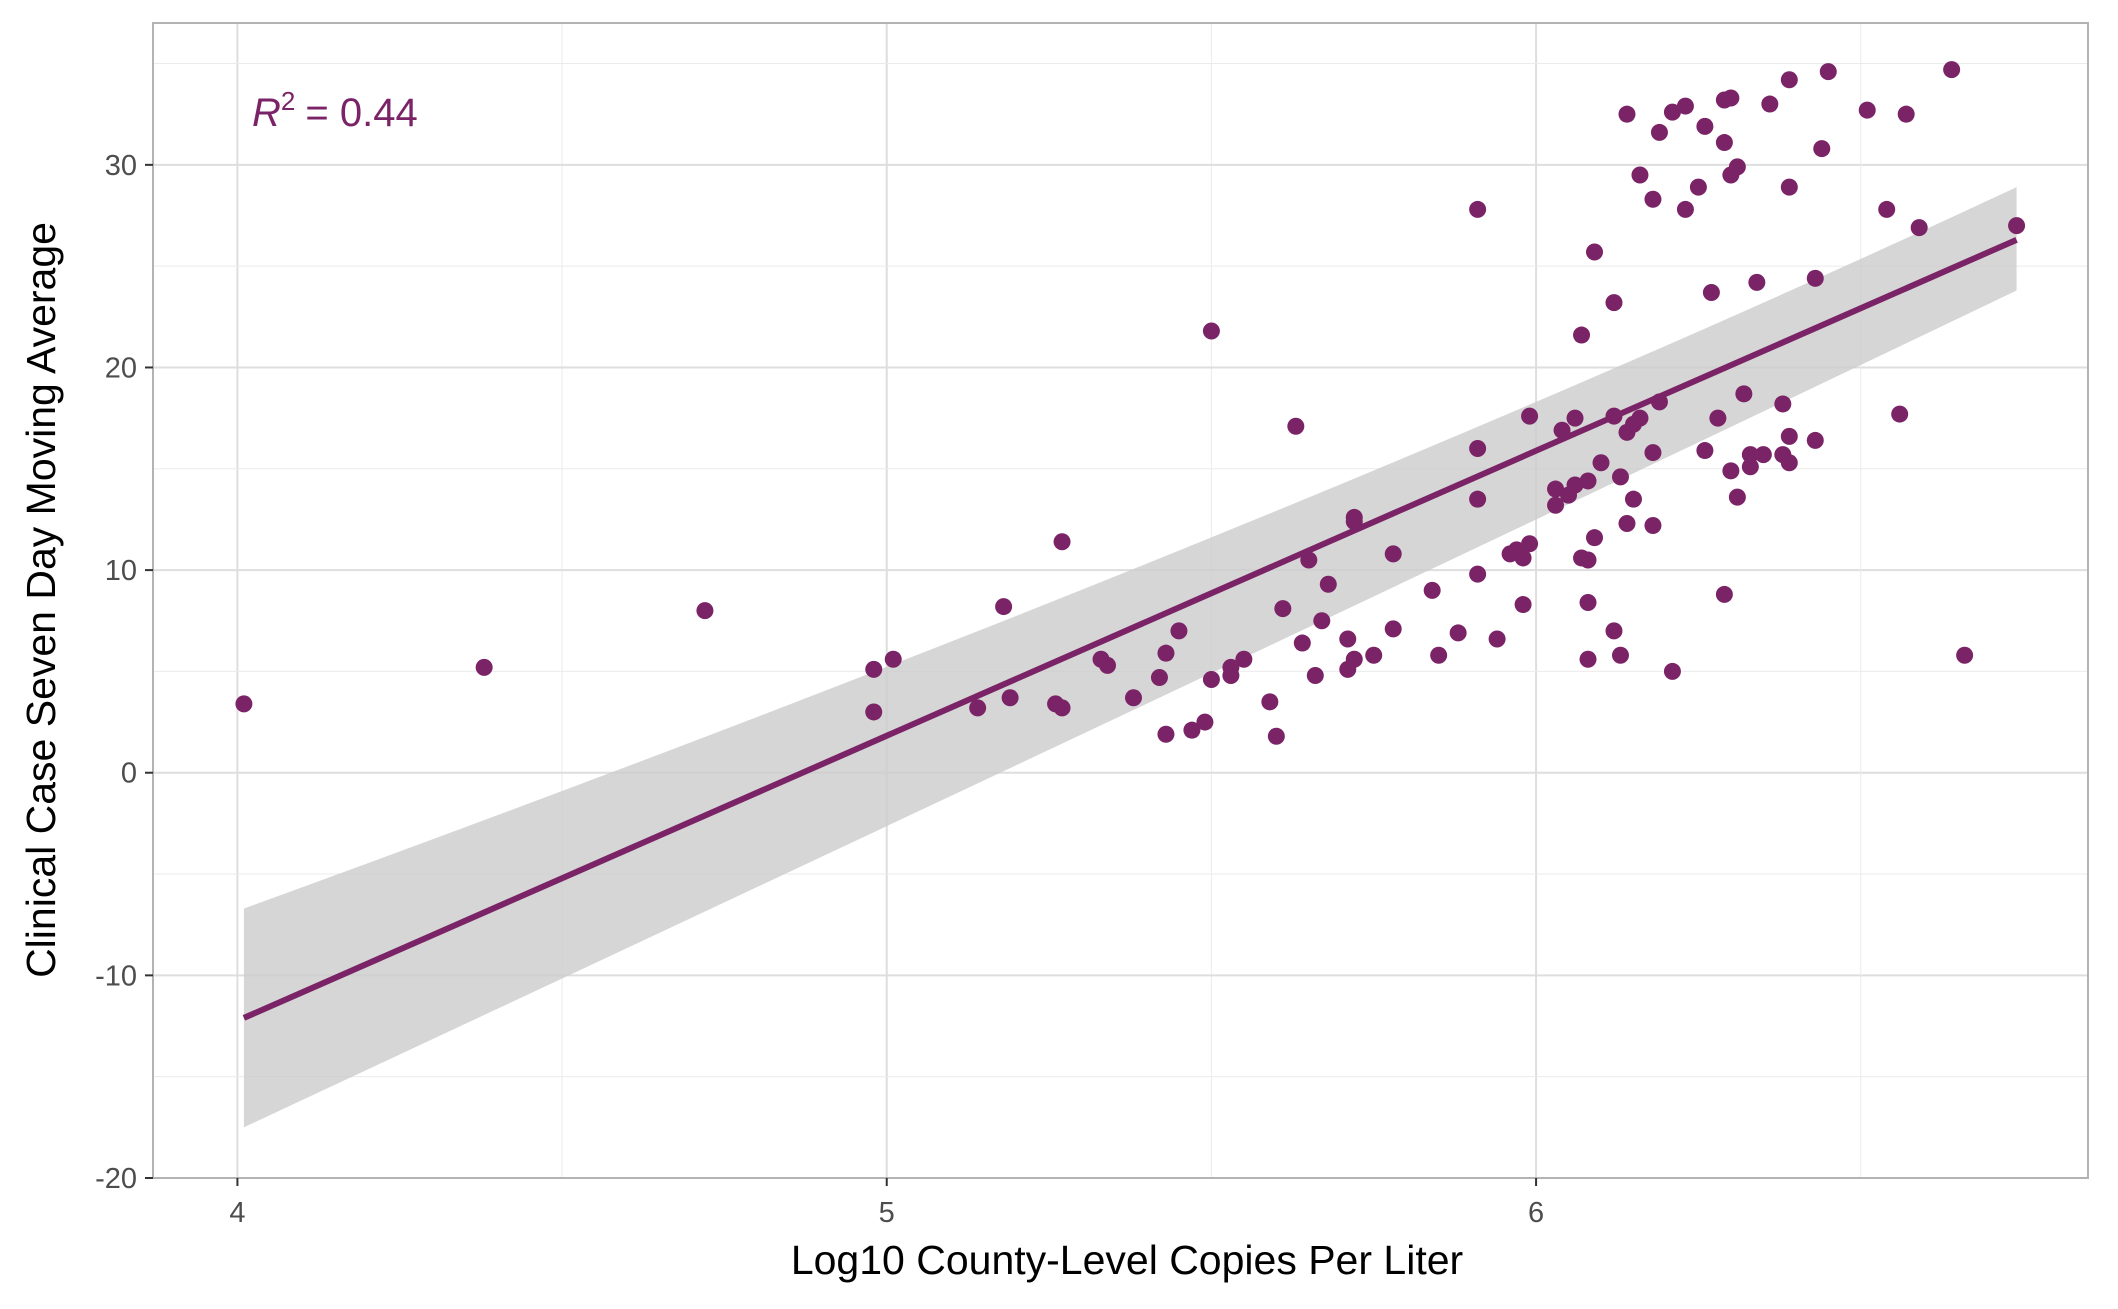 The width and height of the screenshot is (2118, 1309). I want to click on r2-value: = 0.44, so click(361, 113).